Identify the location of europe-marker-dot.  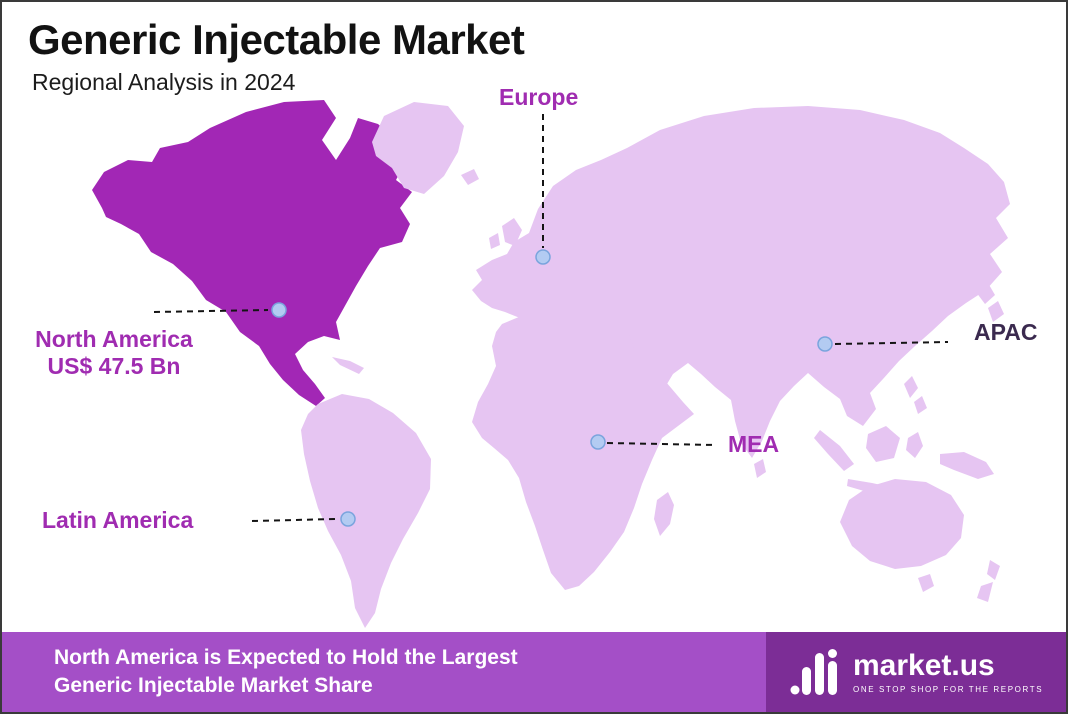
(543, 257).